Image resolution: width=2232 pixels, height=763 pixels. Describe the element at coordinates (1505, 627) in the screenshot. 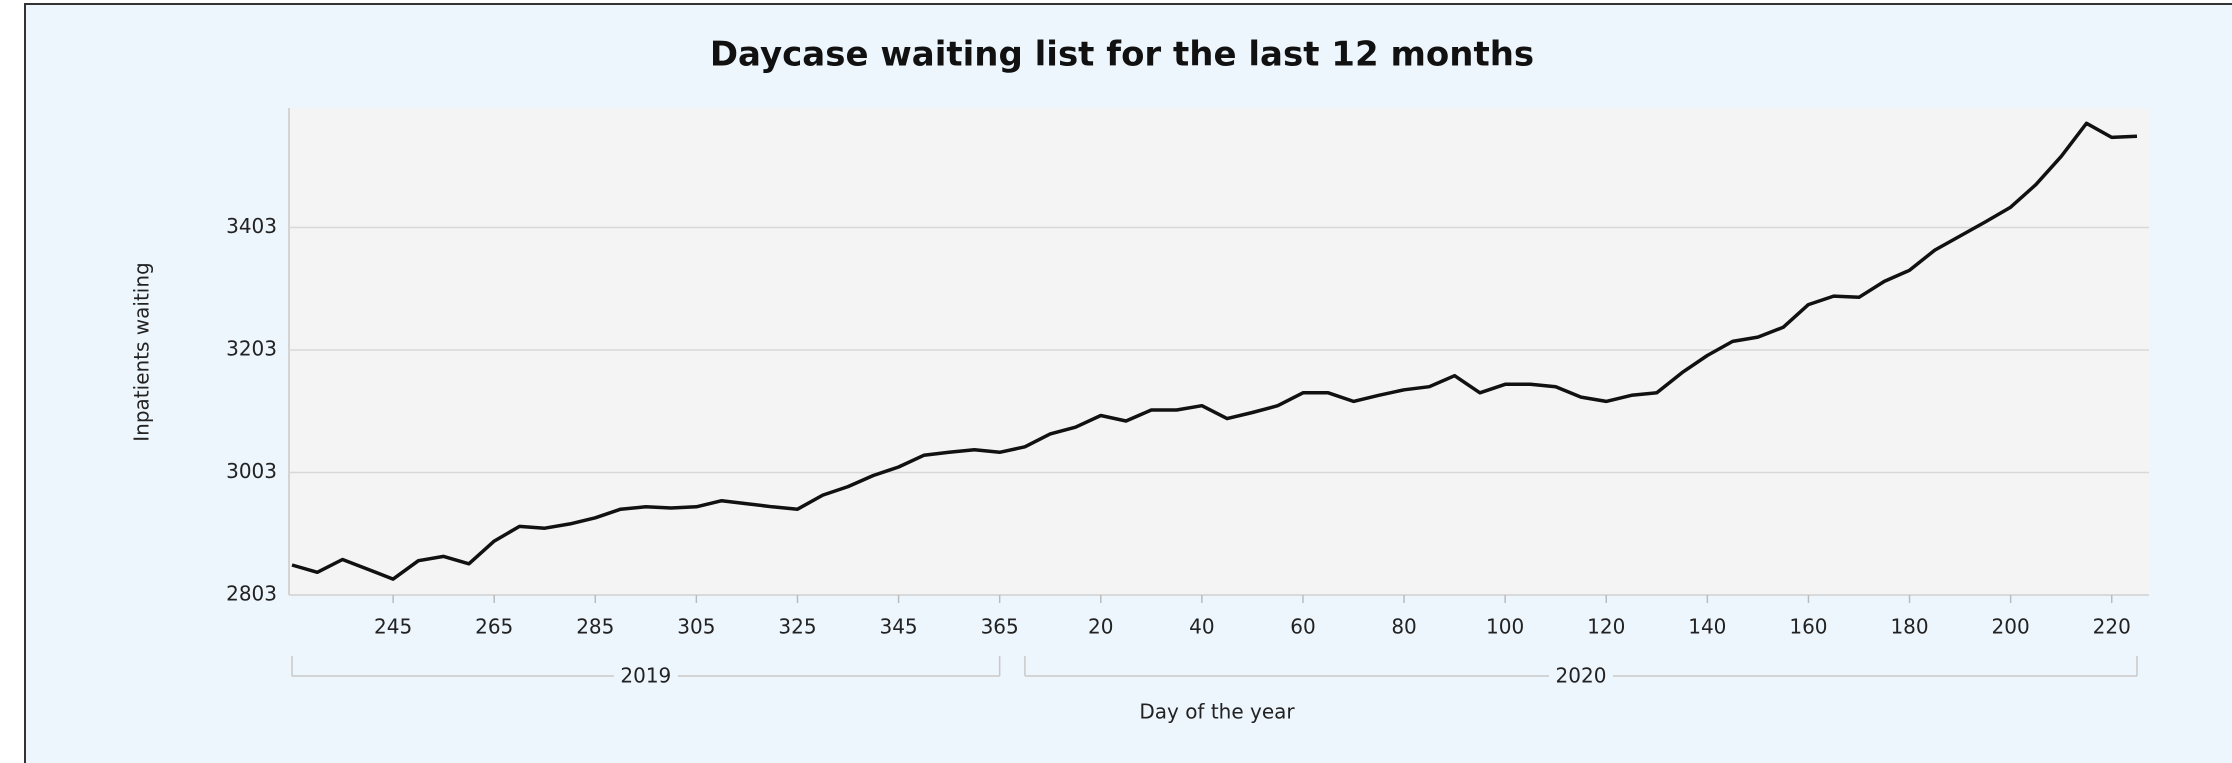

I see `x-tick-label: 100` at that location.